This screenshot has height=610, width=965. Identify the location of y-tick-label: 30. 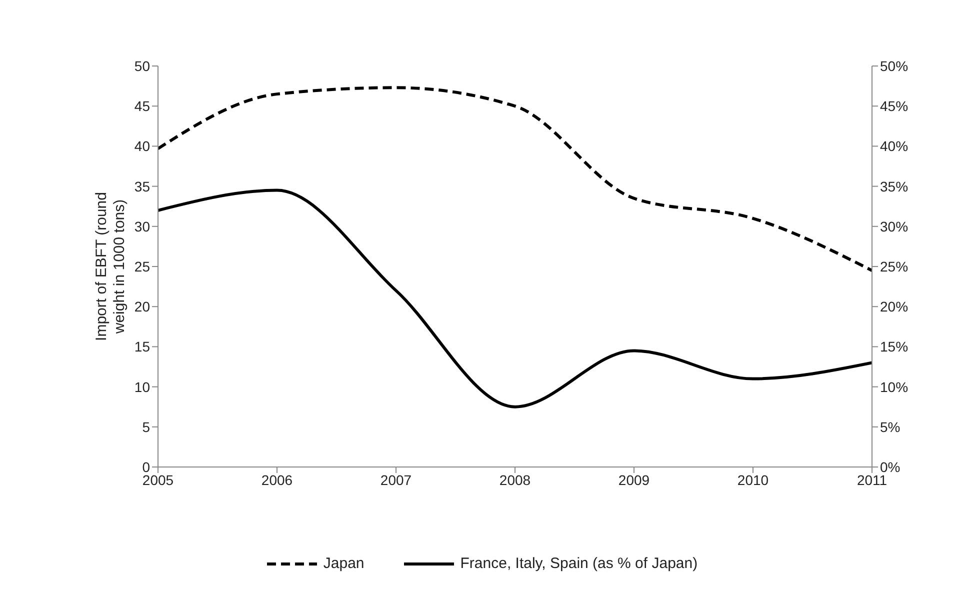
(142, 226).